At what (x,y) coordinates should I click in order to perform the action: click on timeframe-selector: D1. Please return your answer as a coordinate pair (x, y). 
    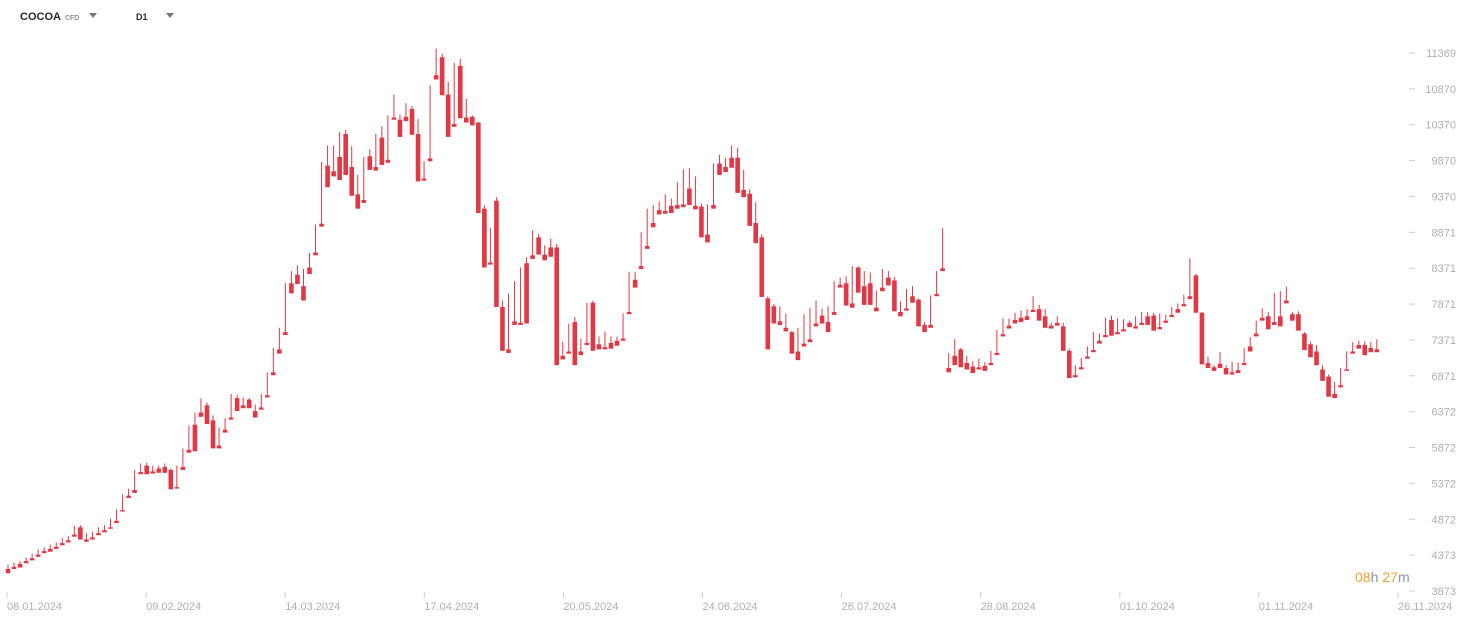
    Looking at the image, I should click on (155, 17).